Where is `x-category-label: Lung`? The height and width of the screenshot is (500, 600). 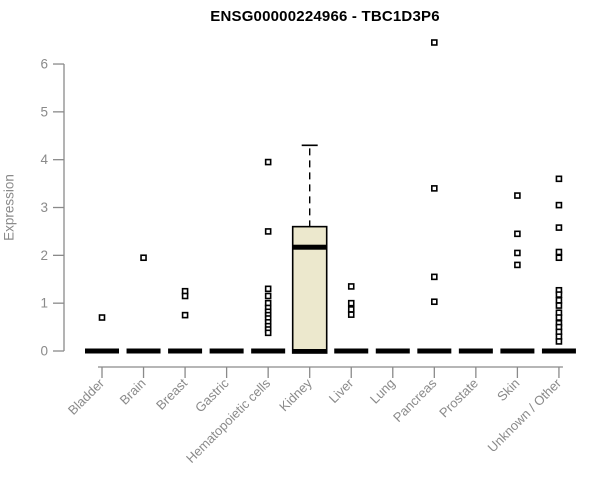 x-category-label: Lung is located at coordinates (382, 391).